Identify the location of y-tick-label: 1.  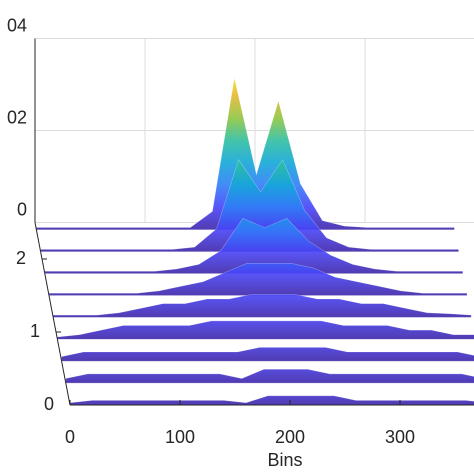
(35, 331).